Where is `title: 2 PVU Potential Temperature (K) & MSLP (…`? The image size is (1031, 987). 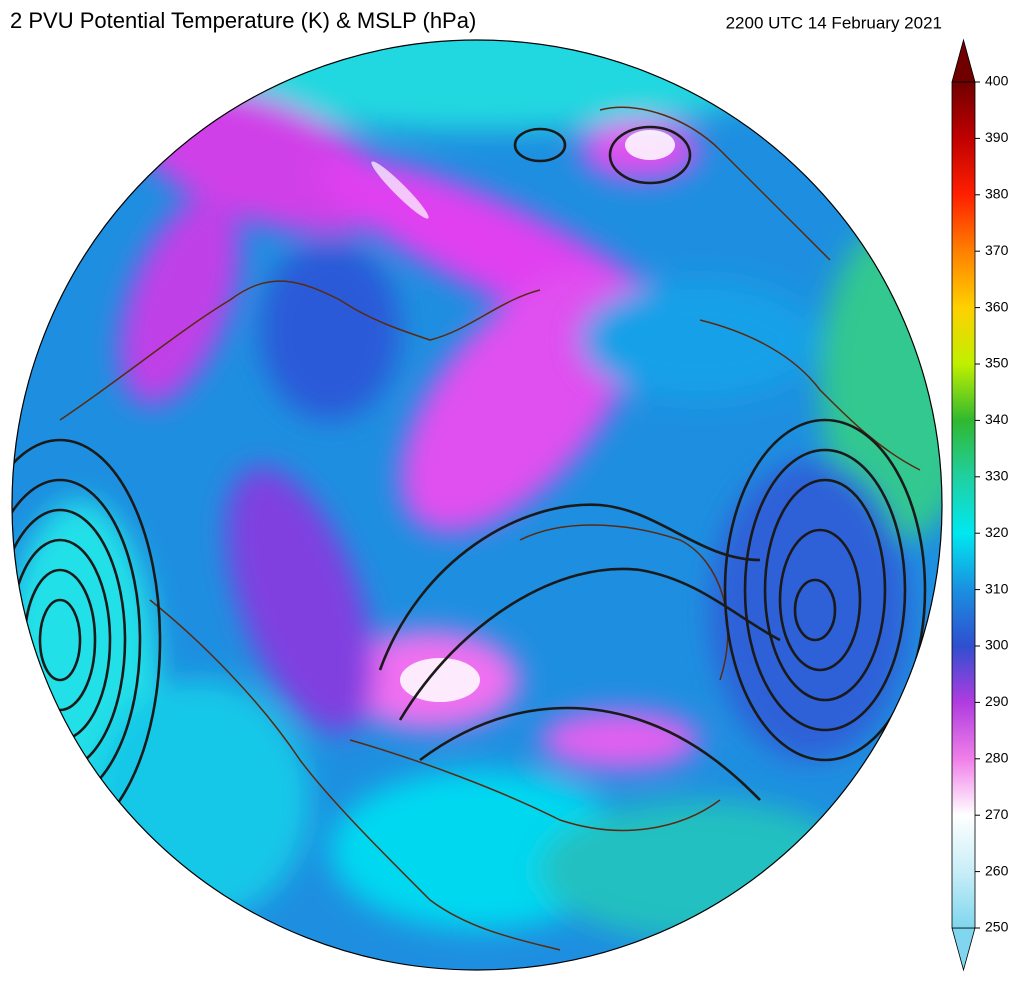 title: 2 PVU Potential Temperature (K) & MSLP (… is located at coordinates (243, 20).